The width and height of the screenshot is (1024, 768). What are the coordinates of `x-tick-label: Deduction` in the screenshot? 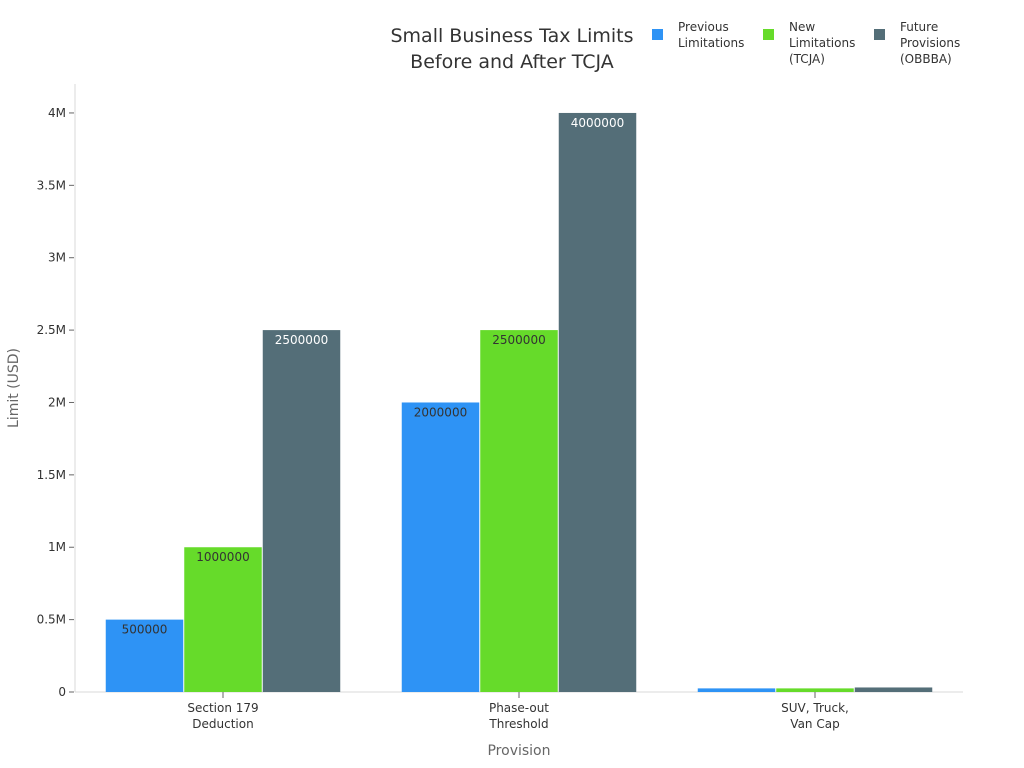 It's located at (222, 724).